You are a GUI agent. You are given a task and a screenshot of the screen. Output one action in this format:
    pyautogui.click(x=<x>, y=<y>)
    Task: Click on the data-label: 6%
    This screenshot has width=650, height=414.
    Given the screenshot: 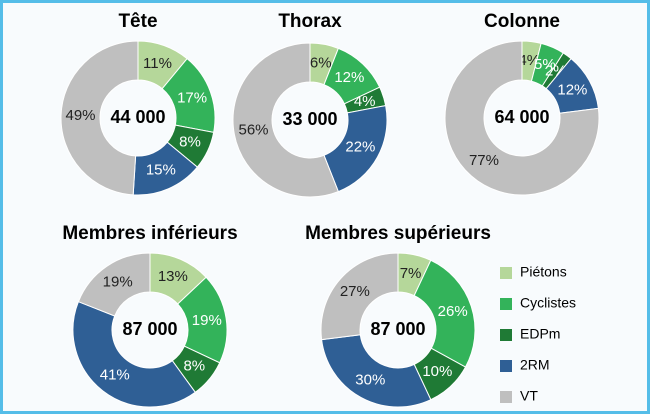 What is the action you would take?
    pyautogui.click(x=321, y=62)
    